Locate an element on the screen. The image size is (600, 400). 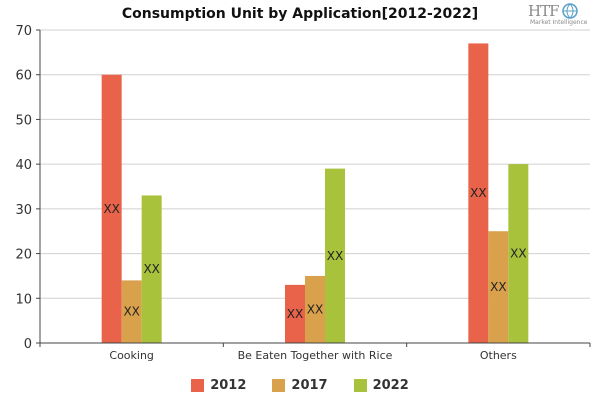
legend-item-2022: 2022 is located at coordinates (381, 385).